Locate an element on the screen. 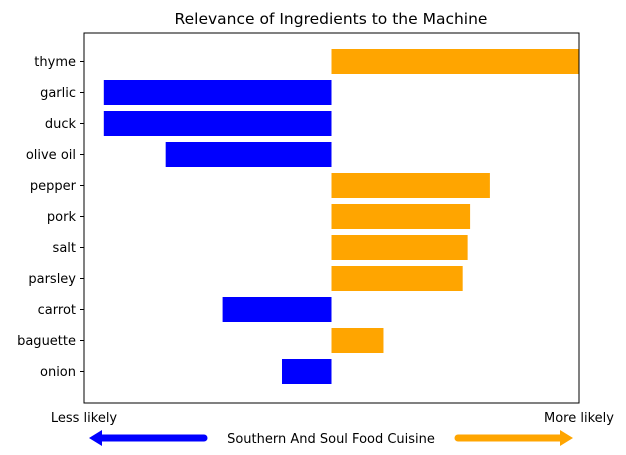 The width and height of the screenshot is (626, 455). y-tick-label: pepper is located at coordinates (53, 186).